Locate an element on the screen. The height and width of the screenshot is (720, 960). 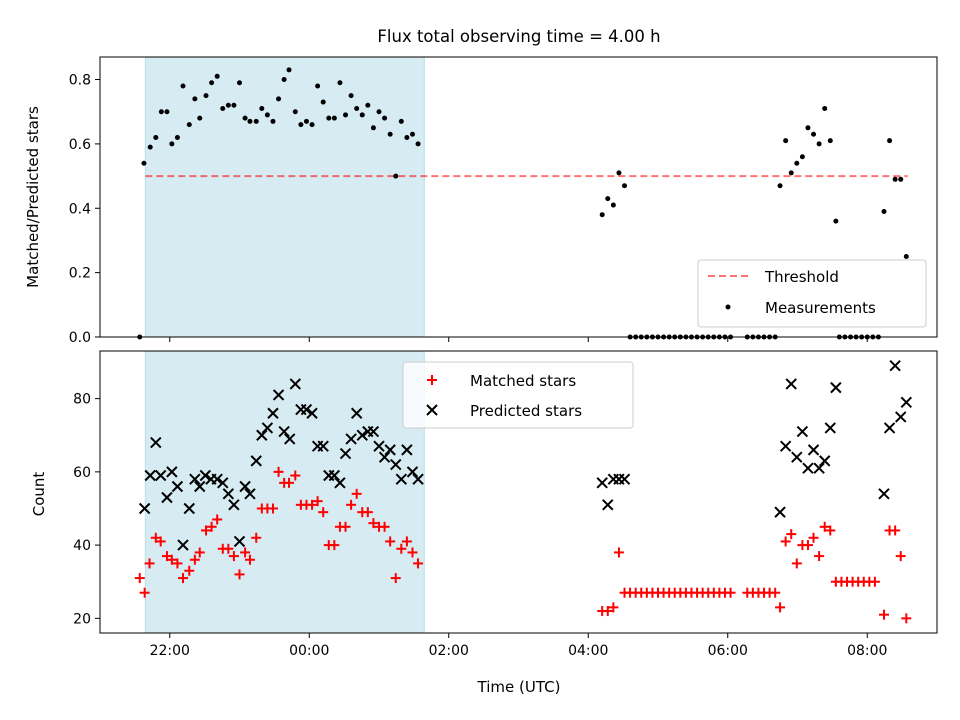
y-tick-label: 40 is located at coordinates (82, 546).